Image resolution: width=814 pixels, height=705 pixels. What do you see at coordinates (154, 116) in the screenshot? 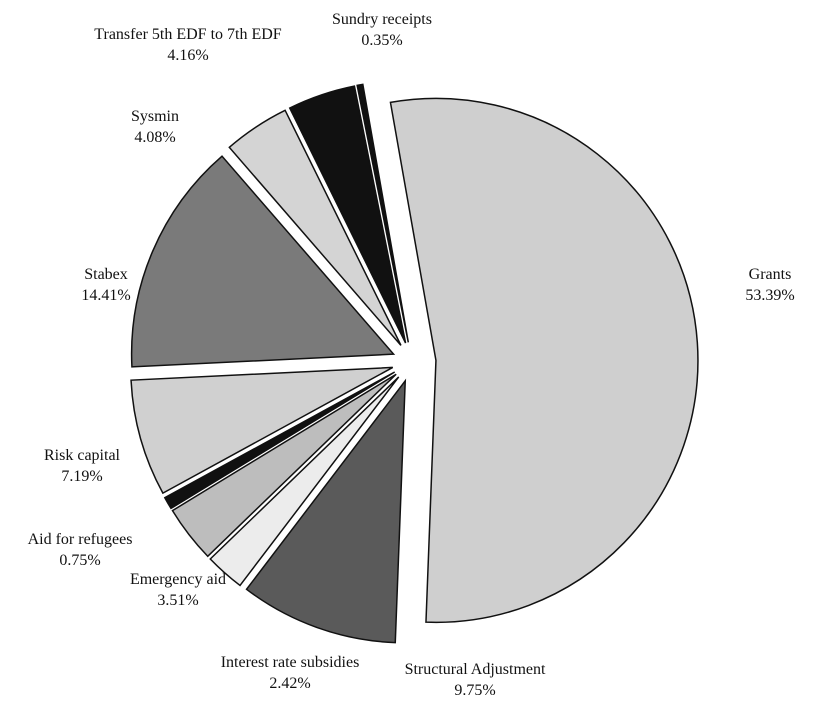
I see `category-label: Sysmin` at bounding box center [154, 116].